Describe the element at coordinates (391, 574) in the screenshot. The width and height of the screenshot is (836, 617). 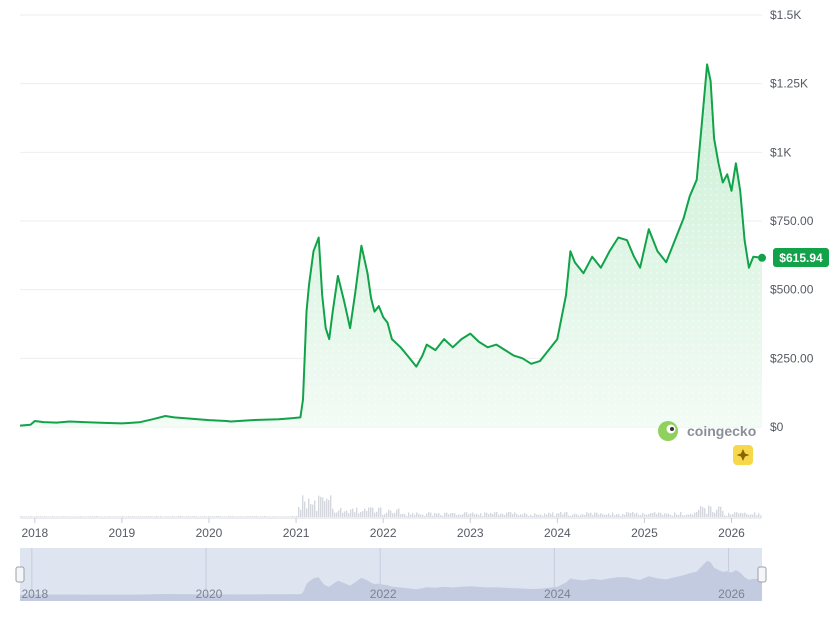
I see `range-navigator: 2018 2020 2022 2024 2026` at that location.